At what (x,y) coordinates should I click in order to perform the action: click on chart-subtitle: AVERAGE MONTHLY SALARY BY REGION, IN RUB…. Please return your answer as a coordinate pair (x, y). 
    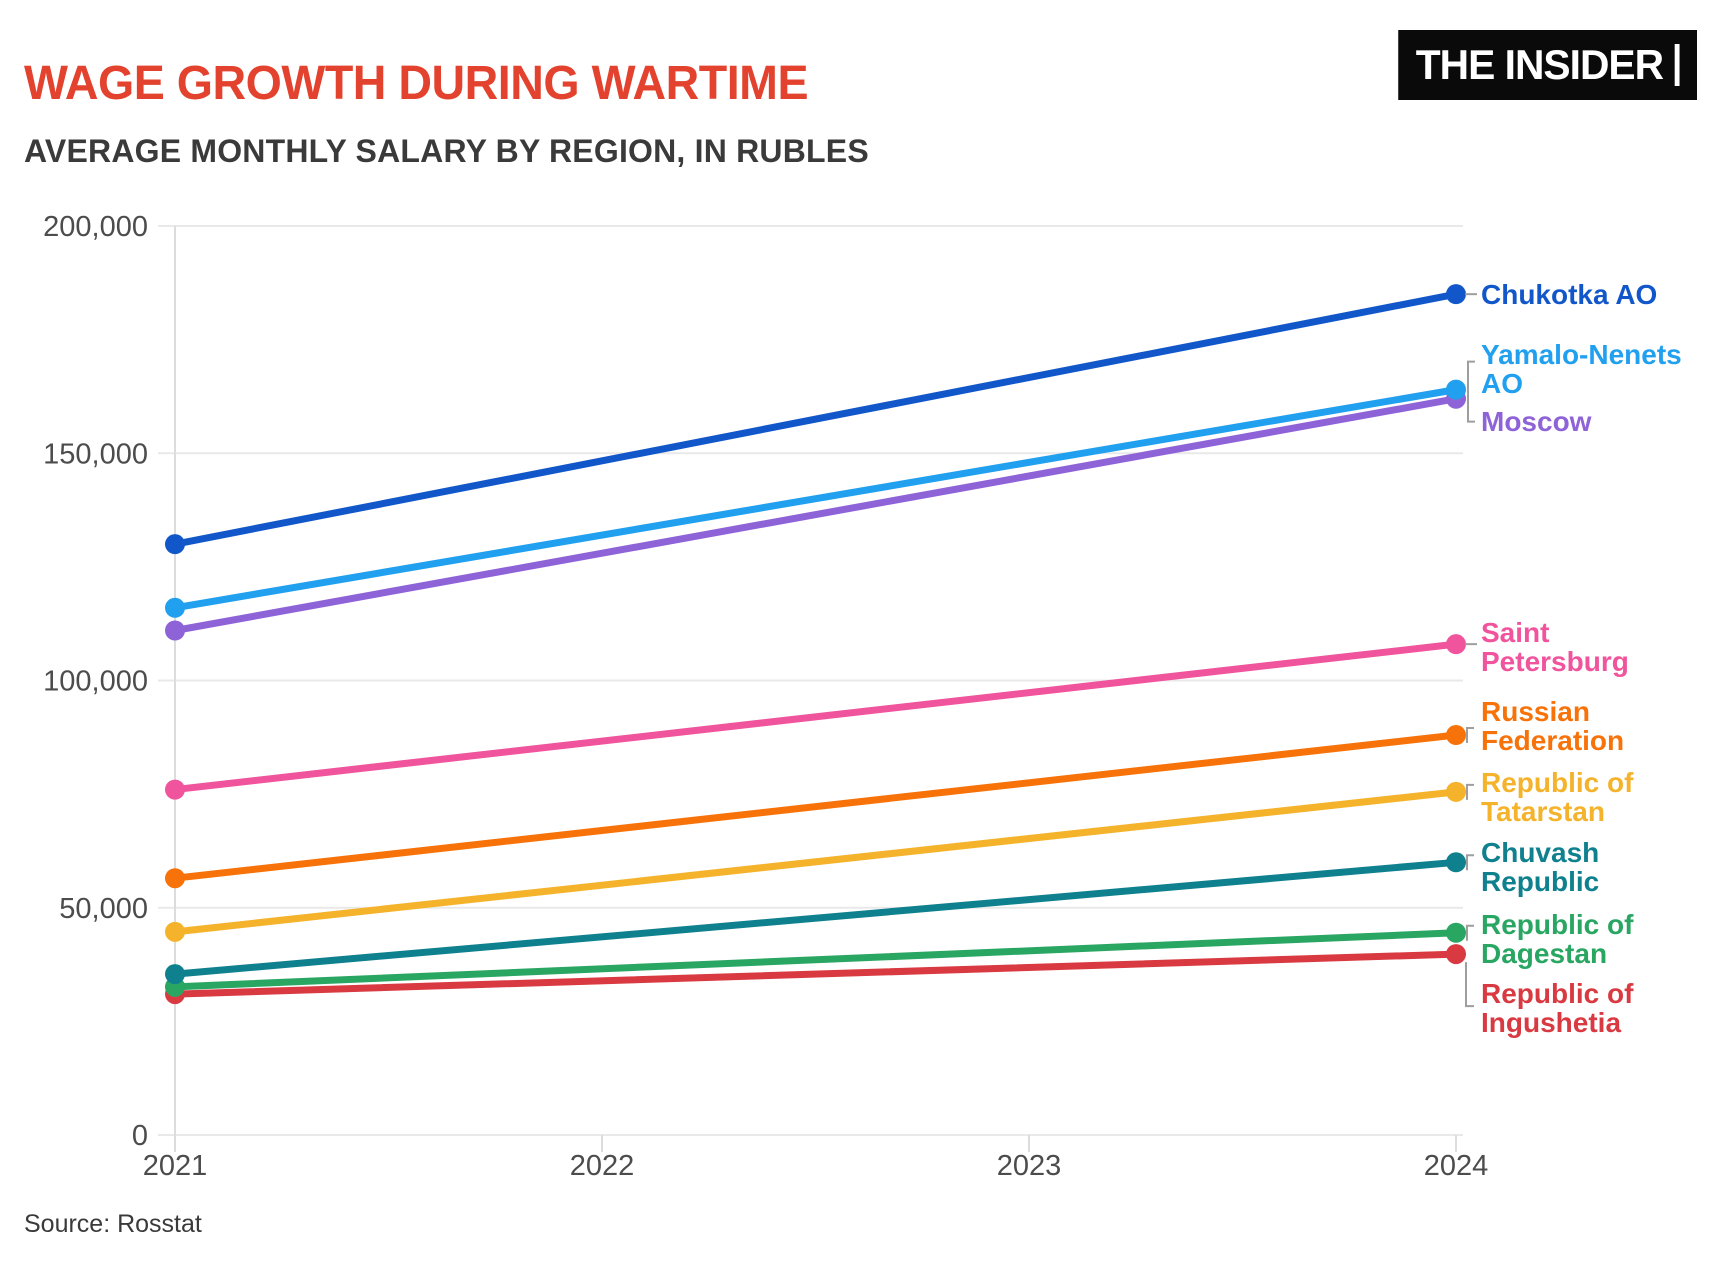
    Looking at the image, I should click on (446, 150).